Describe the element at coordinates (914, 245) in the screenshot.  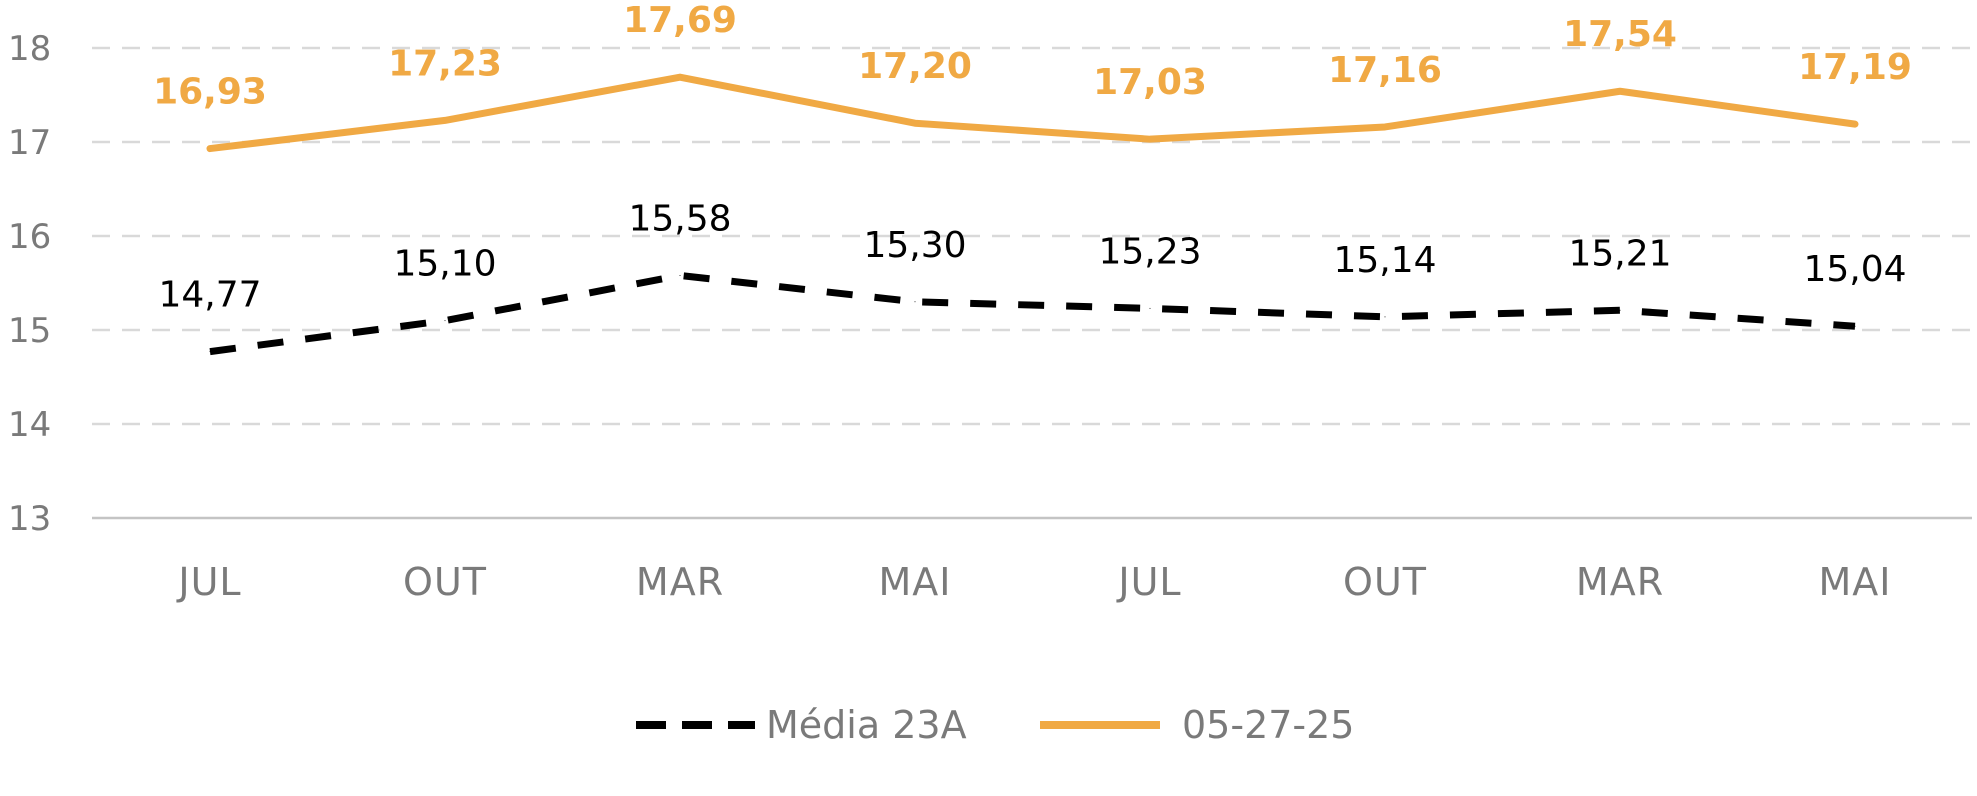
I see `data-label: 15,30` at that location.